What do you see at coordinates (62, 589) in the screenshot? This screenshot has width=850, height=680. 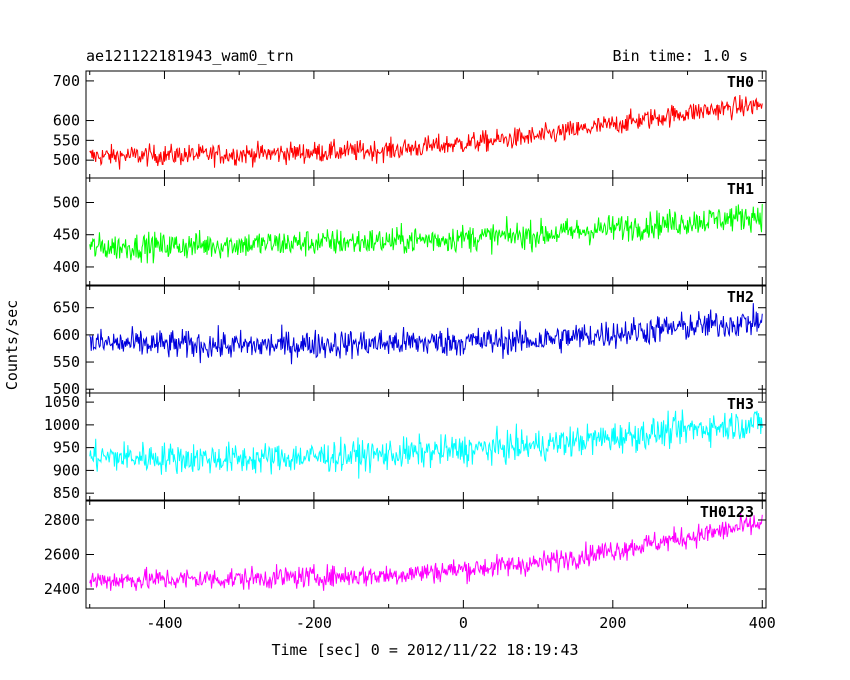 I see `y-tick-label: 2400` at bounding box center [62, 589].